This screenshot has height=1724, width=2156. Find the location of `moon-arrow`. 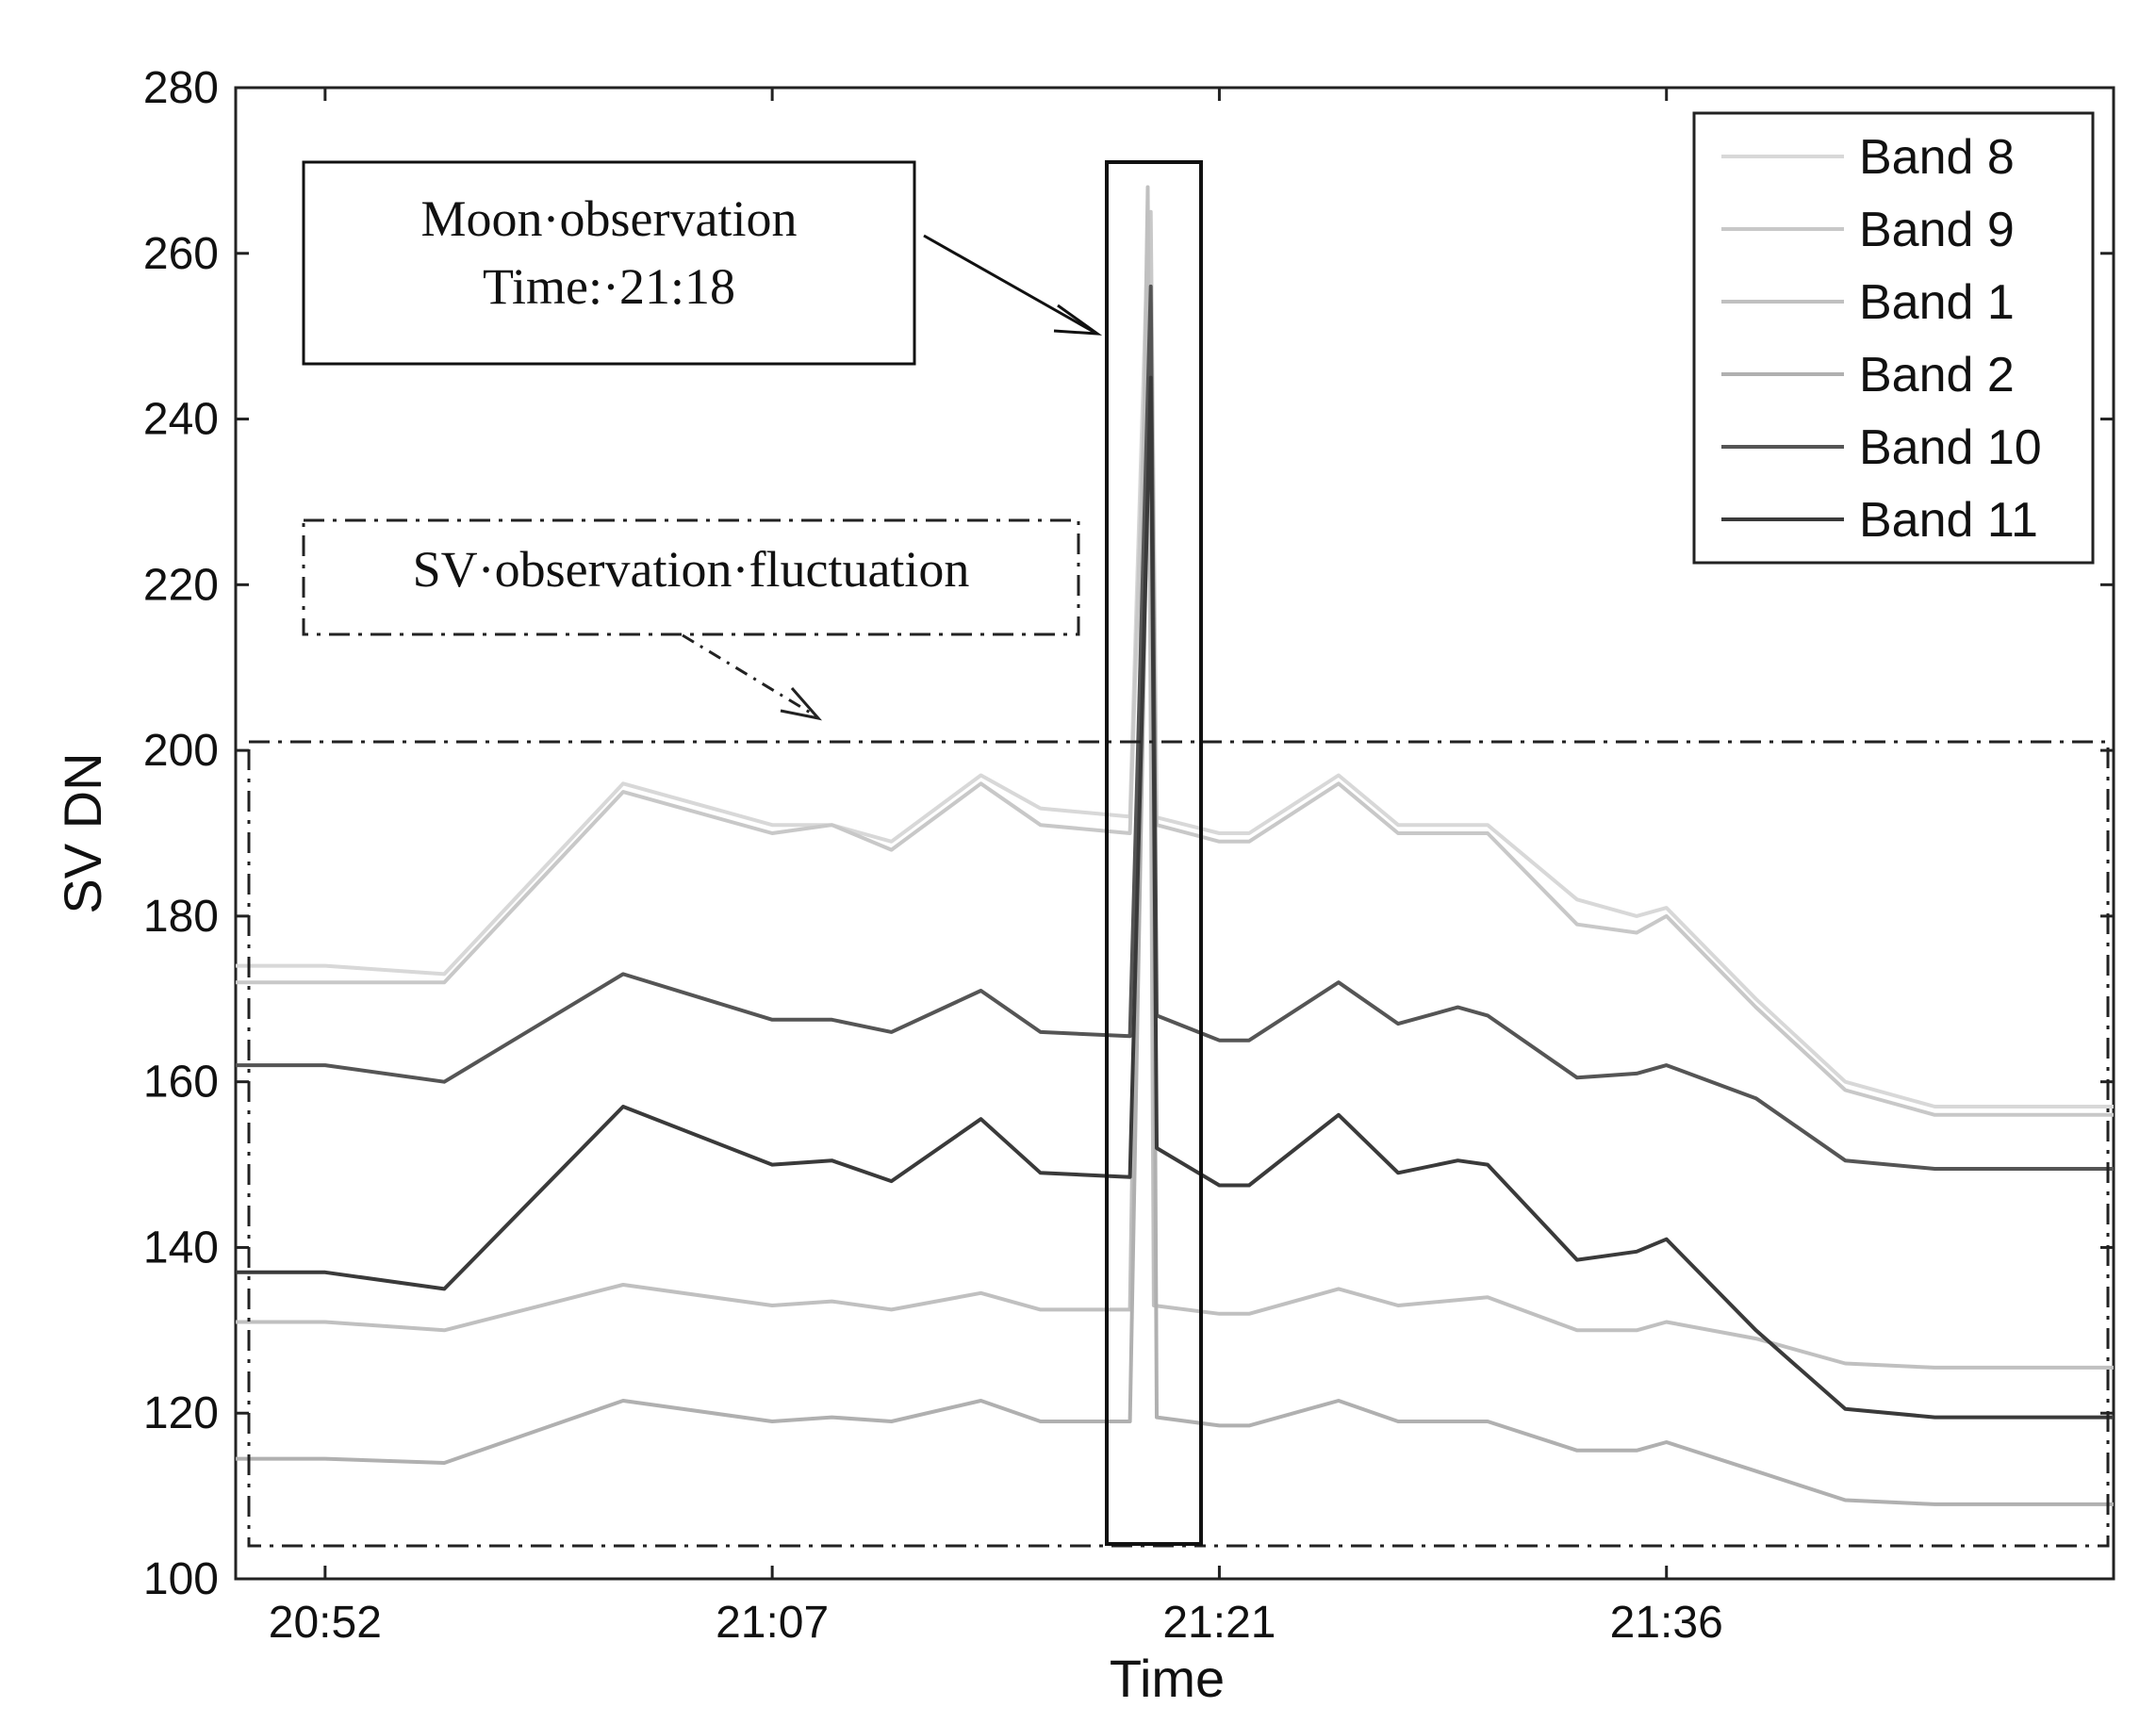

moon-arrow is located at coordinates (1013, 285).